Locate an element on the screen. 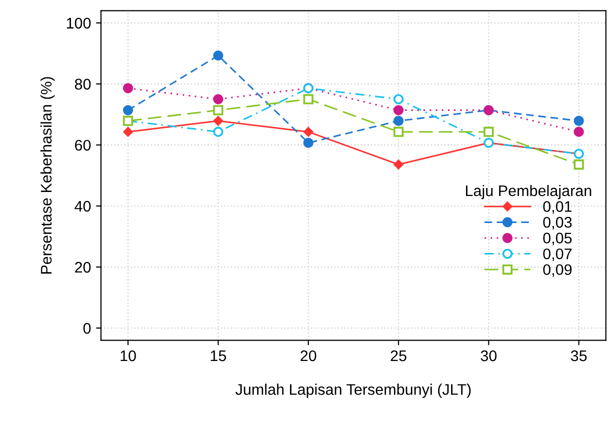  legend-label: 0,07 is located at coordinates (557, 255).